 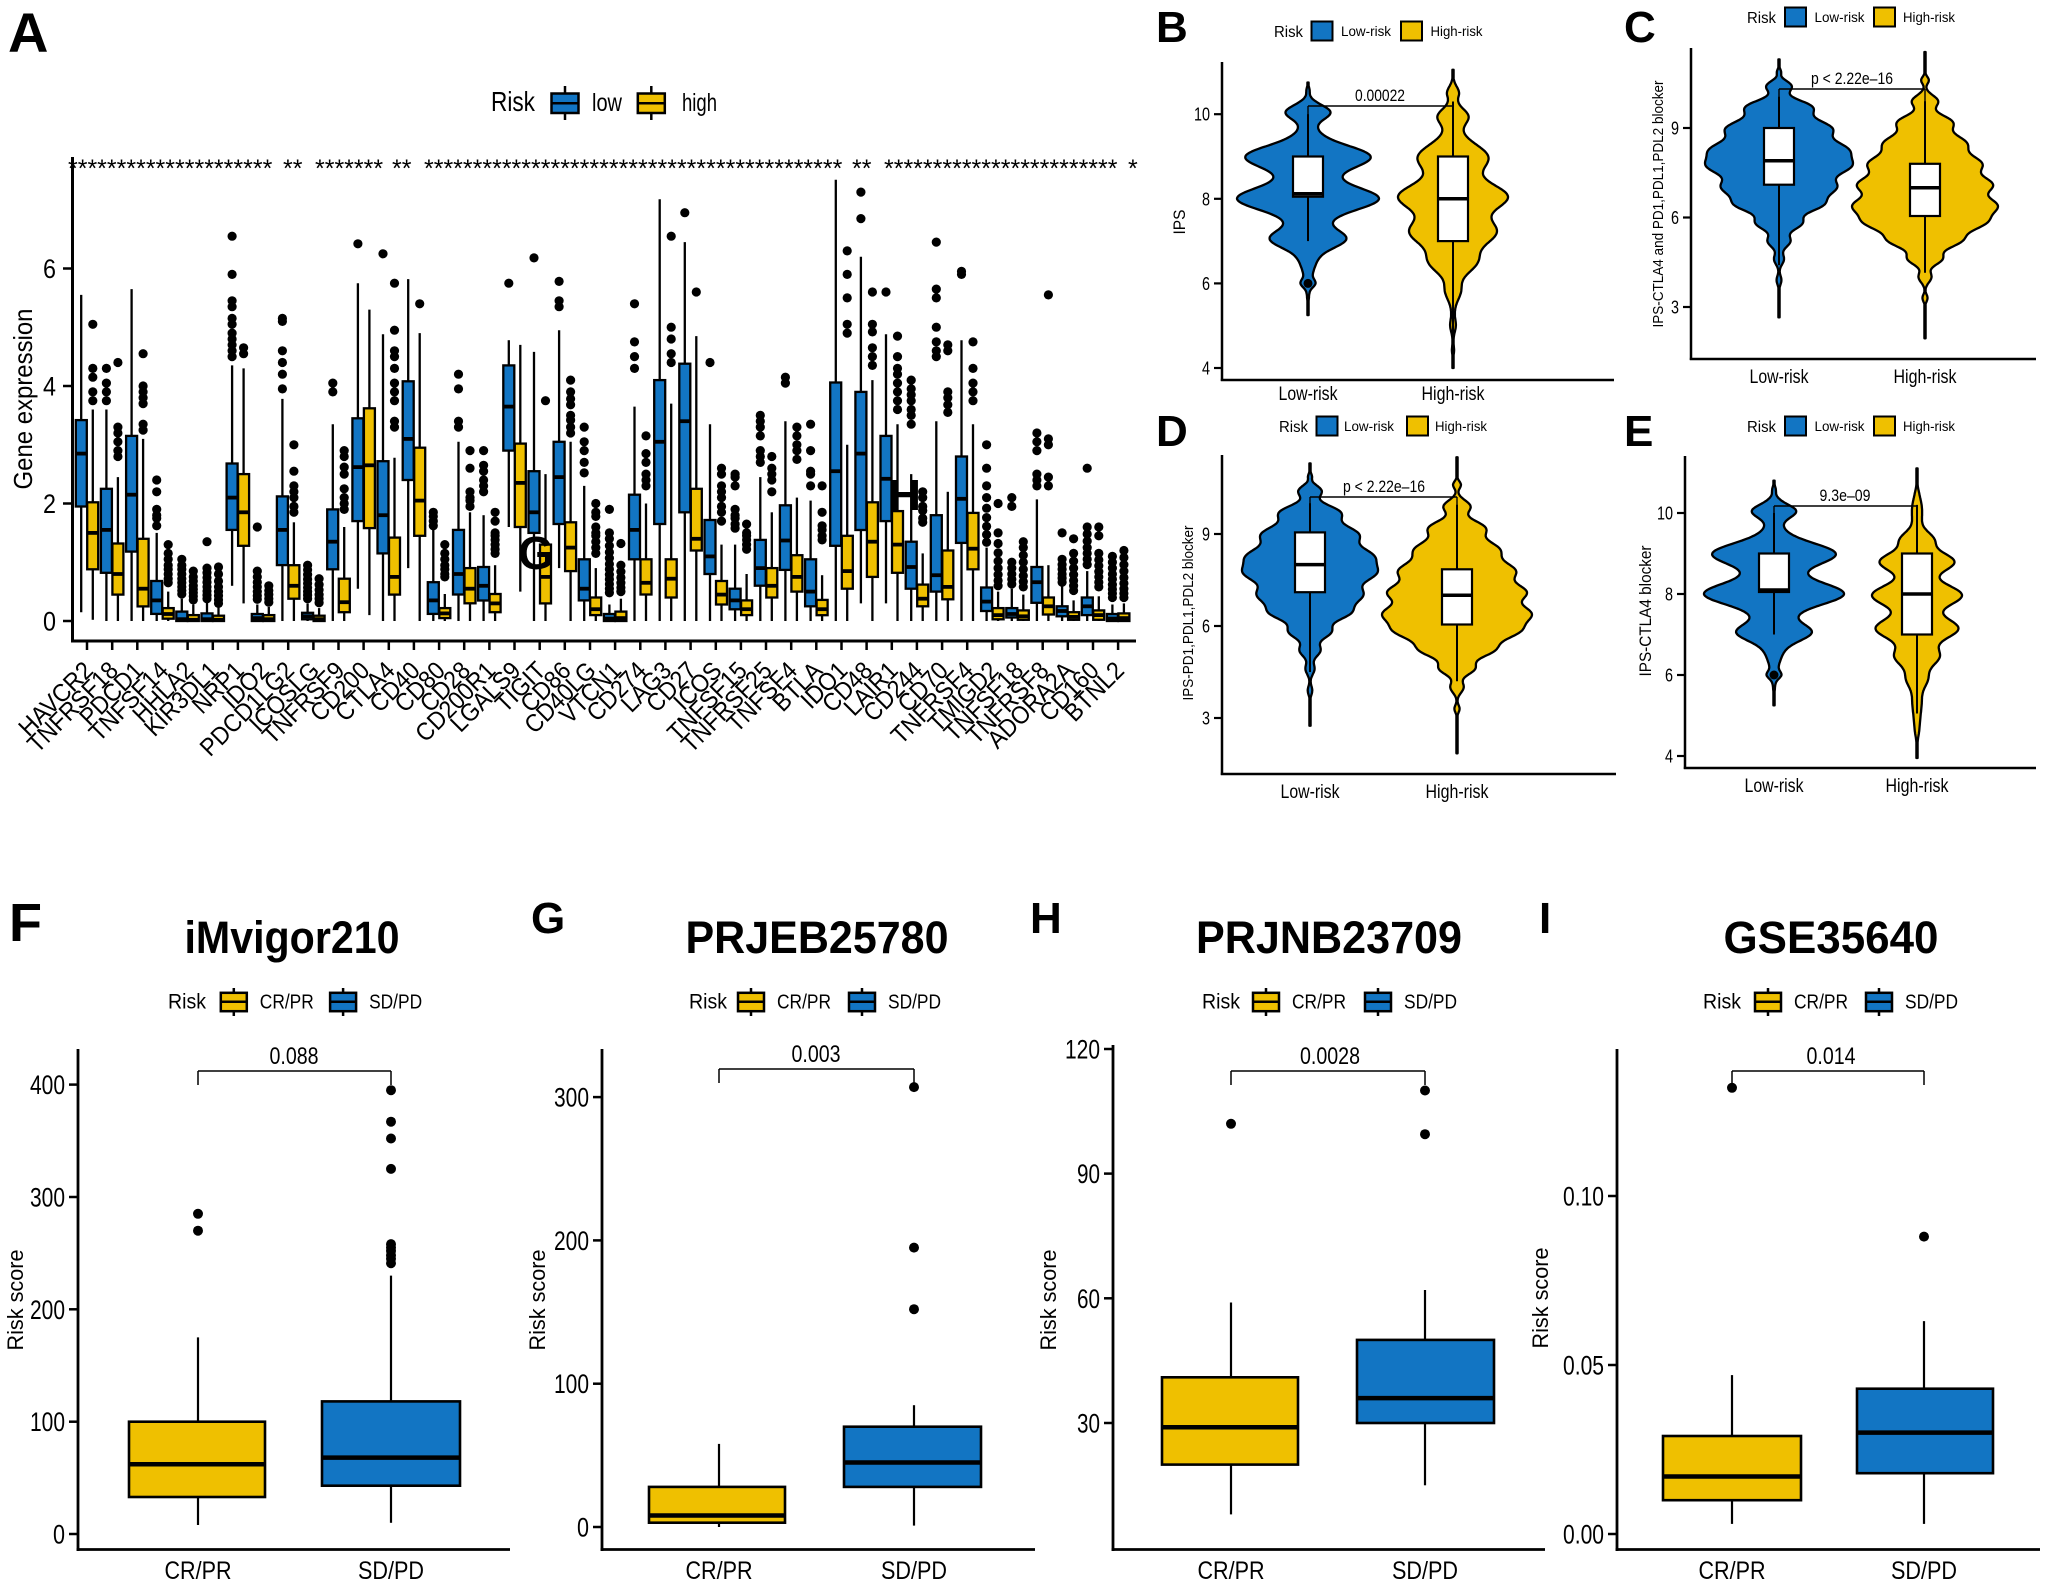 I want to click on svg-text: 0.00, so click(x=1583, y=1535).